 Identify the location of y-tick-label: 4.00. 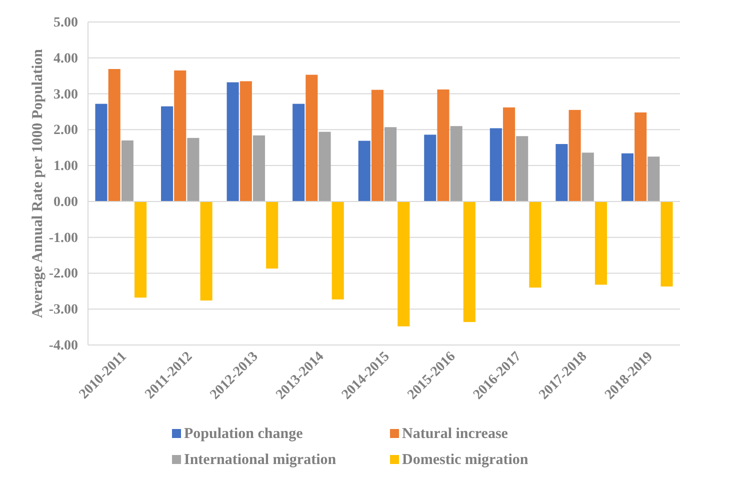
(66, 58).